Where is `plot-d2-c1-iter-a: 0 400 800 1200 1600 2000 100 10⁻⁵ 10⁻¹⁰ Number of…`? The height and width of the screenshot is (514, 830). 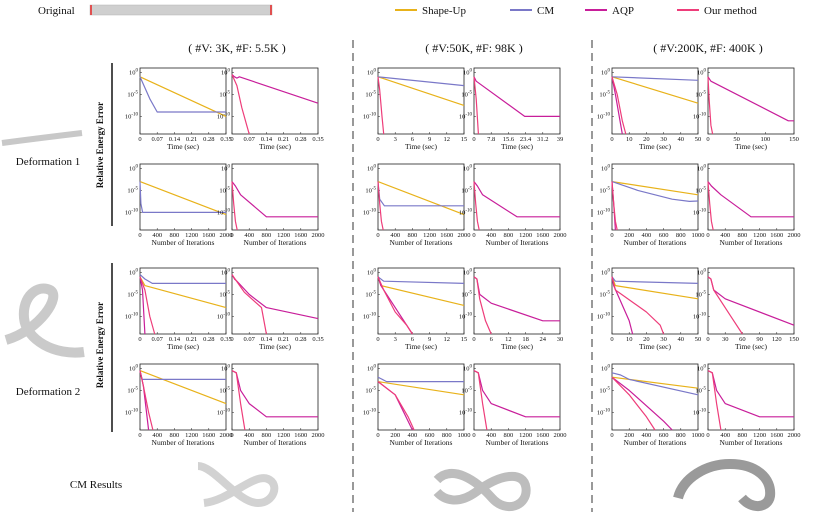 plot-d2-c1-iter-a: 0 400 800 1200 1600 2000 100 10⁻⁵ 10⁻¹⁰ Number of… is located at coordinates (179, 405).